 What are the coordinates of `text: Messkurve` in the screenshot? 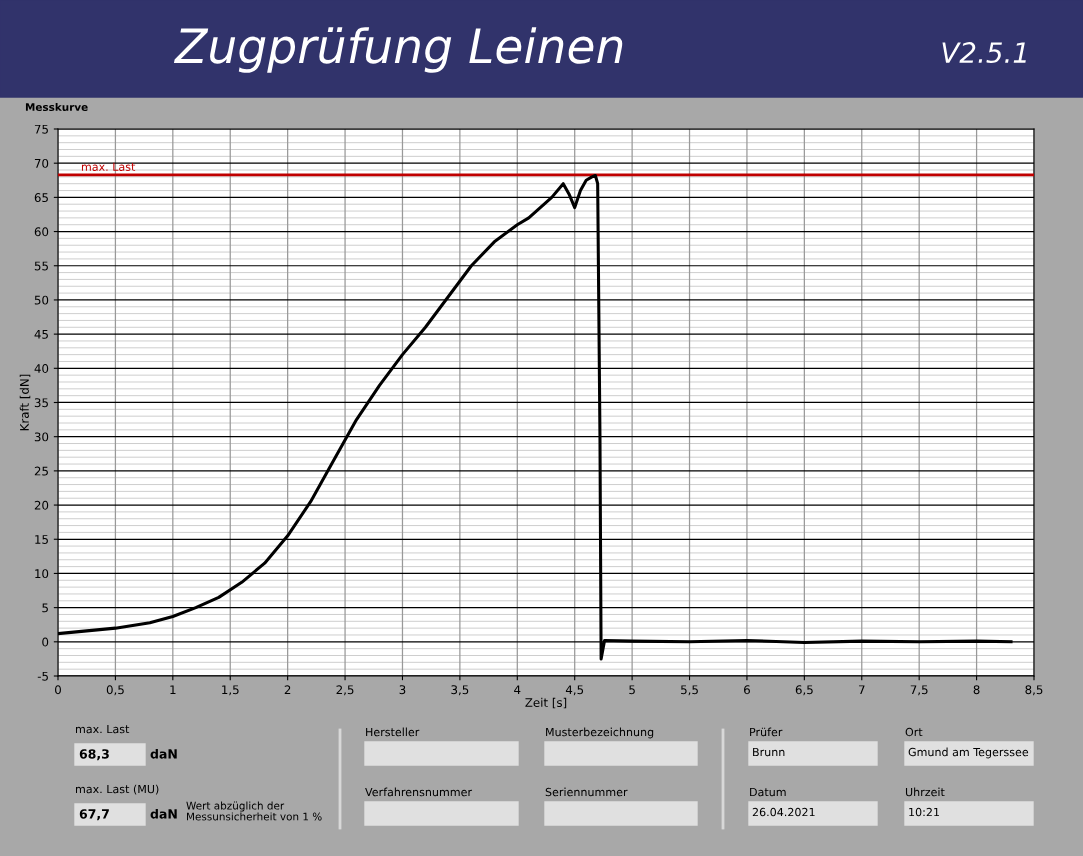 It's located at (56, 107).